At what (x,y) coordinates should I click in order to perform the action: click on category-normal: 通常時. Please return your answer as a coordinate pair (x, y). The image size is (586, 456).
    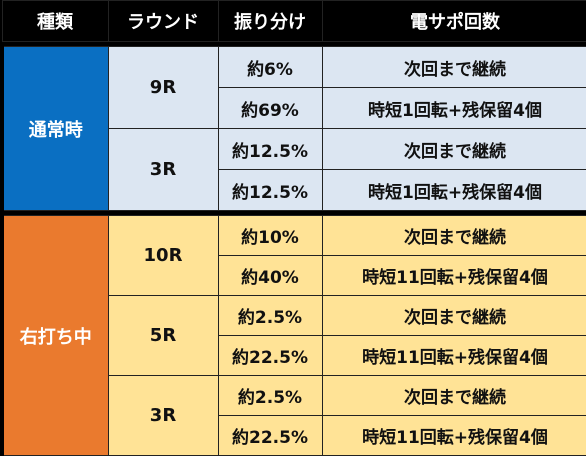
    Looking at the image, I should click on (54, 128).